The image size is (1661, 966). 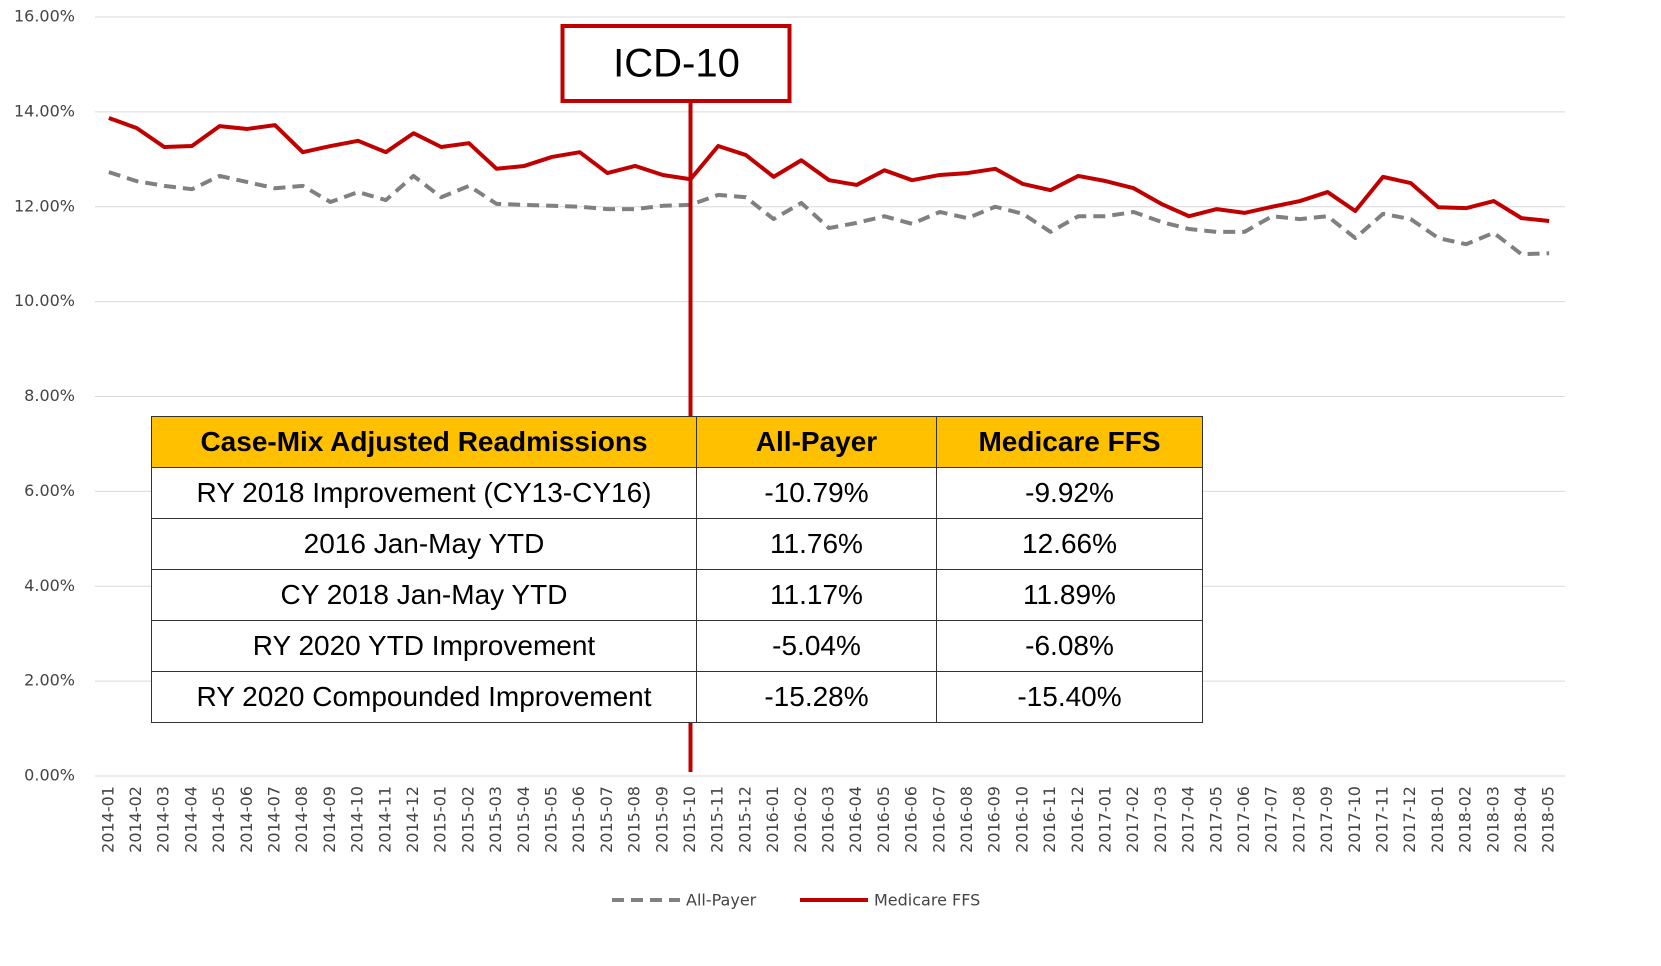 What do you see at coordinates (424, 697) in the screenshot?
I see `table-cell: RY 2020 Compounded Improvement` at bounding box center [424, 697].